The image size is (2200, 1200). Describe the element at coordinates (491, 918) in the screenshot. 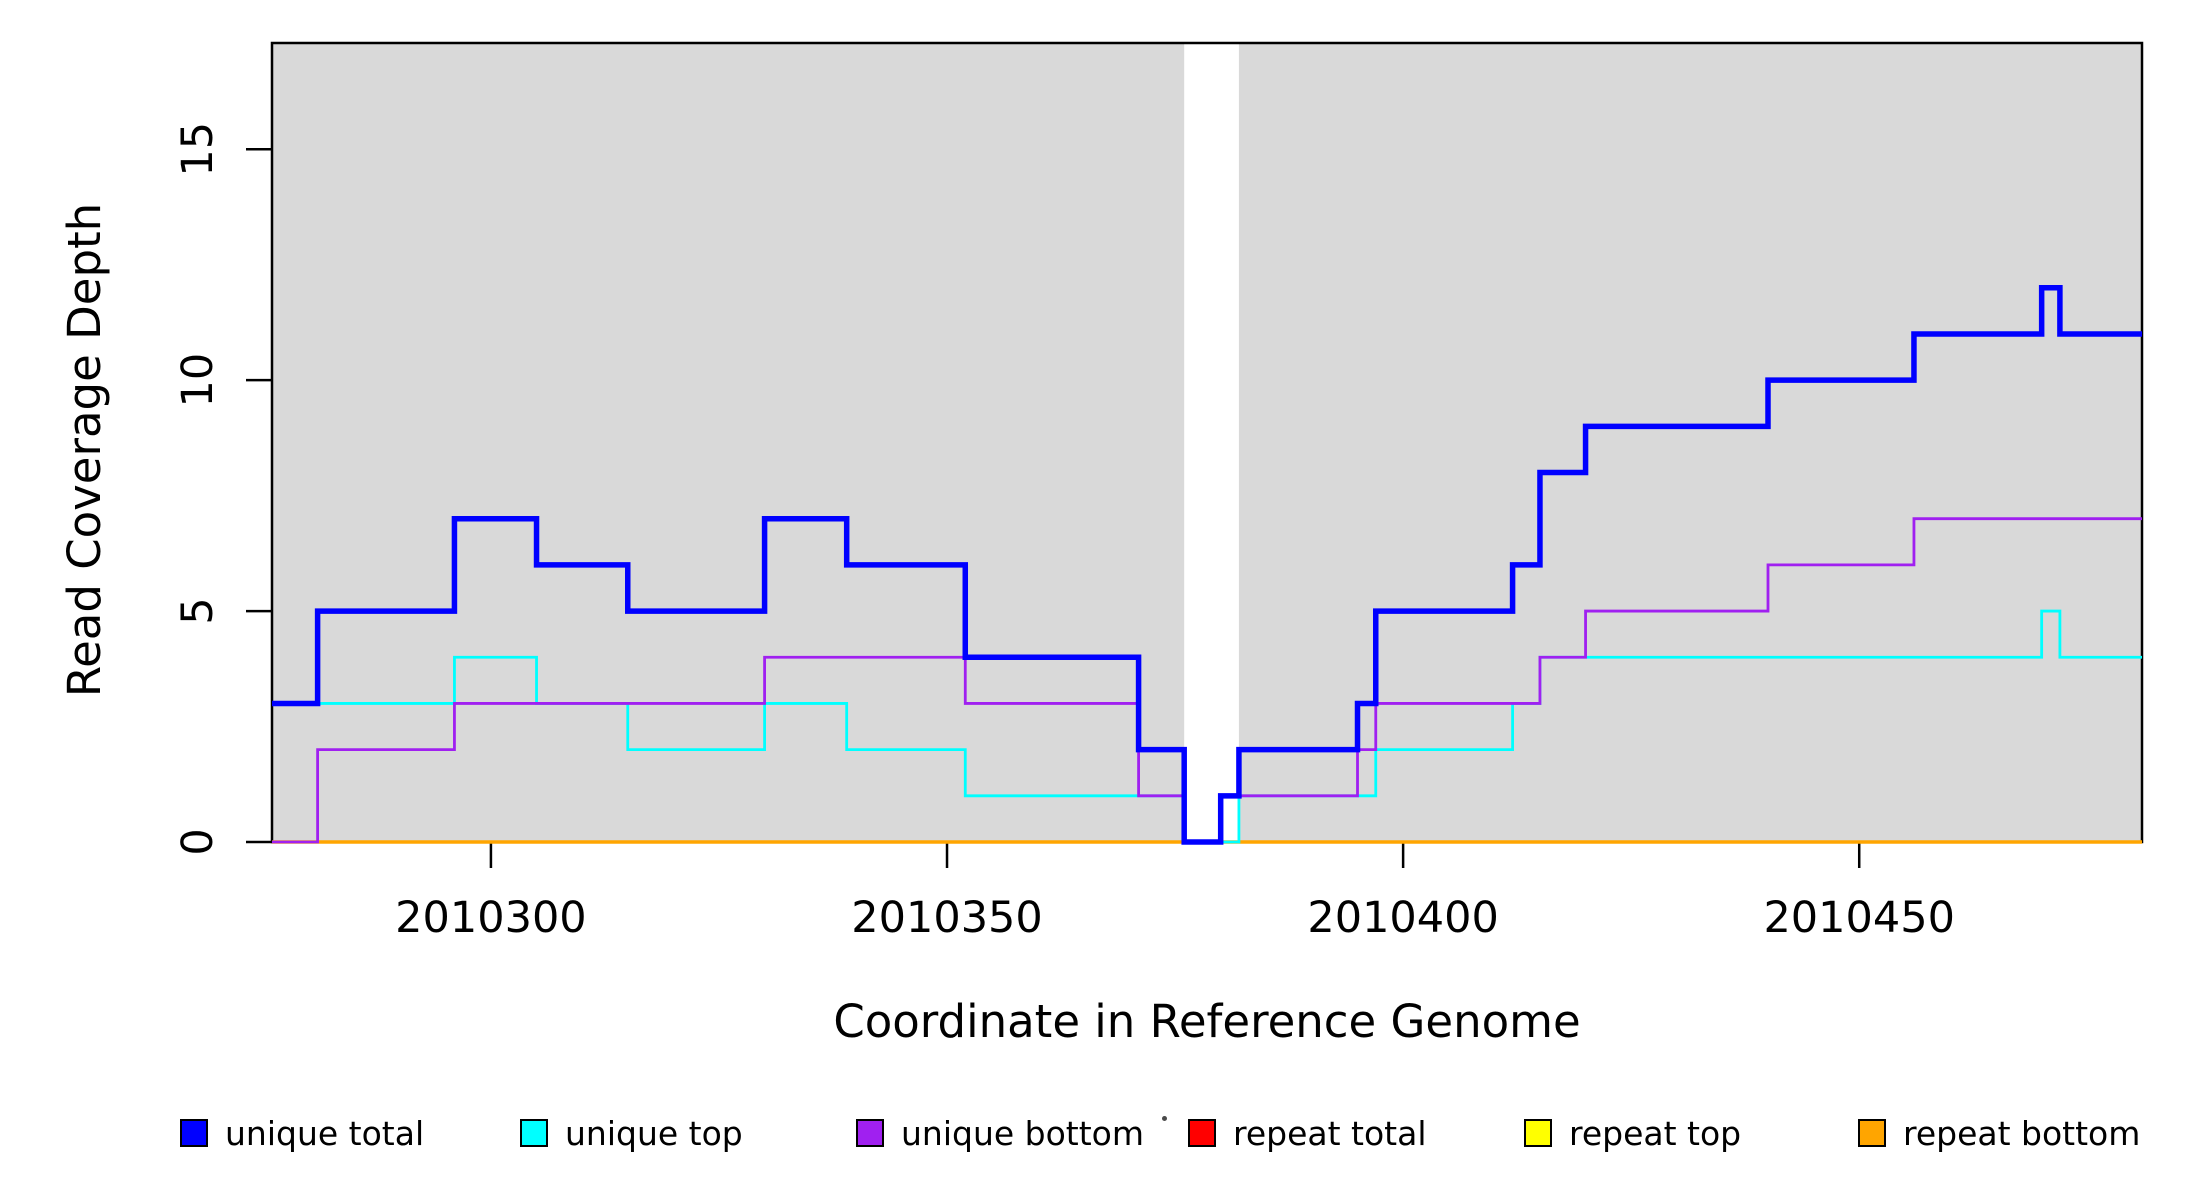

I see `x-tick-label: 2010300` at that location.